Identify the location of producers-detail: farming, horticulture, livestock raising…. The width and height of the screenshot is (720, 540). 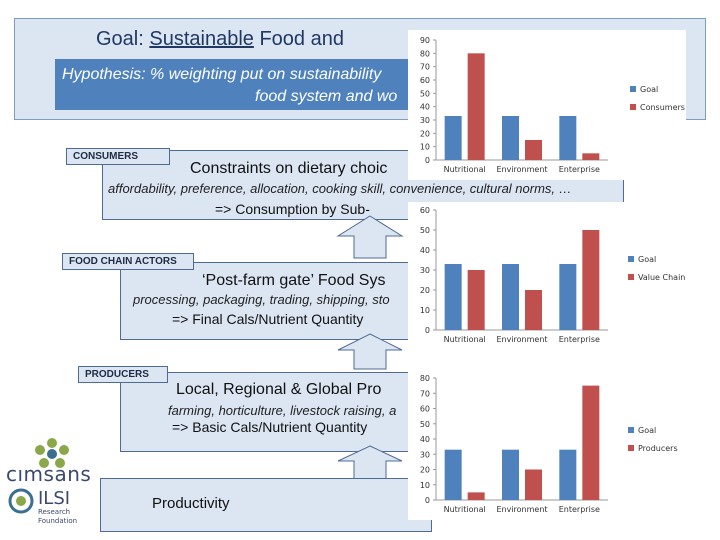
(282, 410).